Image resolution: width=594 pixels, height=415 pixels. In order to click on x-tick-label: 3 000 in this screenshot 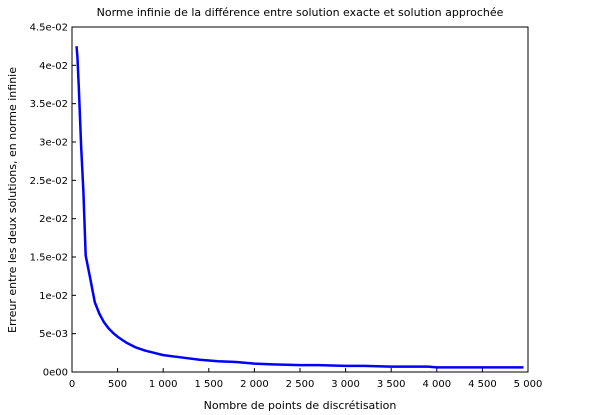, I will do `click(345, 384)`.